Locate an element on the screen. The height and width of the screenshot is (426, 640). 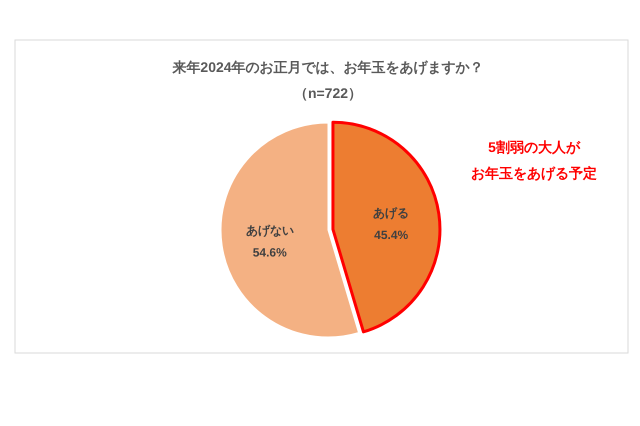
data-label: 45.4% is located at coordinates (391, 235).